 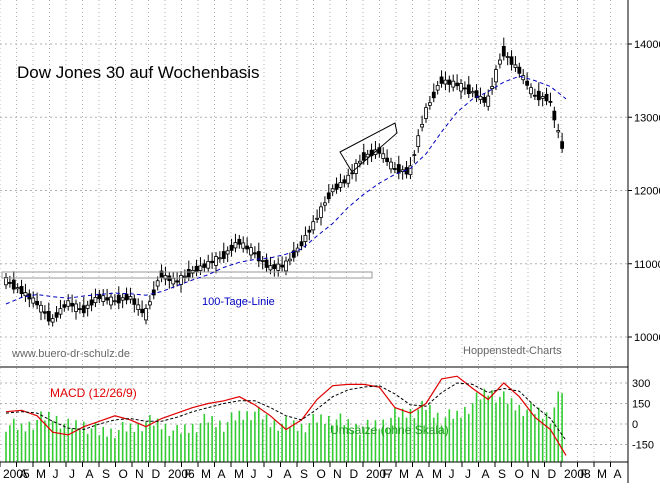 What do you see at coordinates (139, 474) in the screenshot?
I see `time-tick-label: N` at bounding box center [139, 474].